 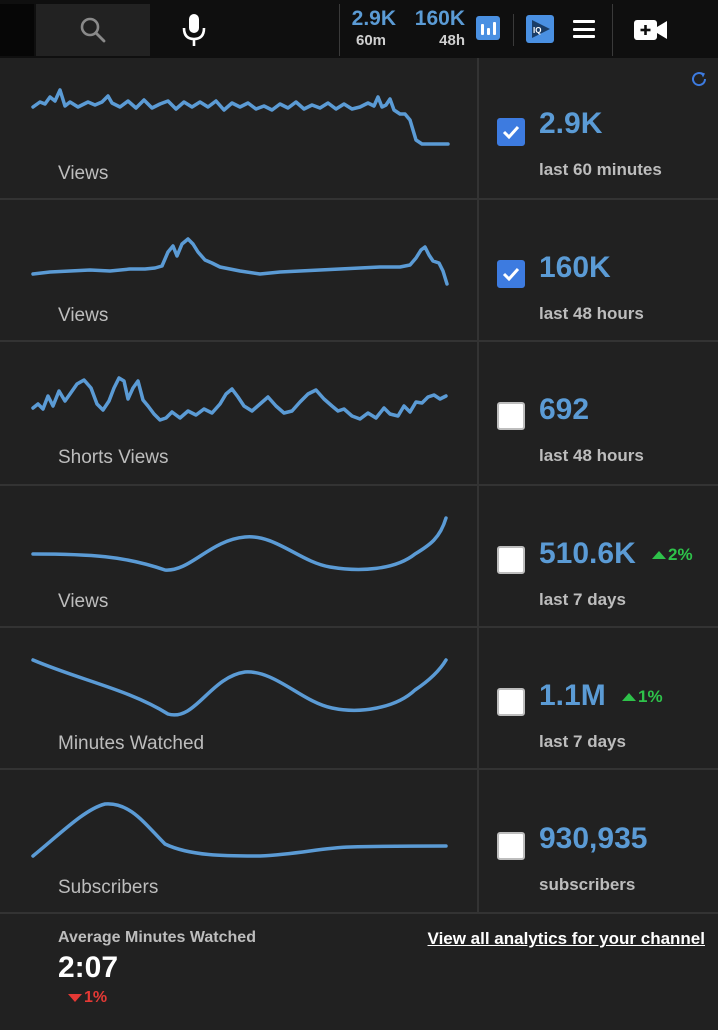 I want to click on metric-row: Shorts Views 692 last 48 hours, so click(x=359, y=414).